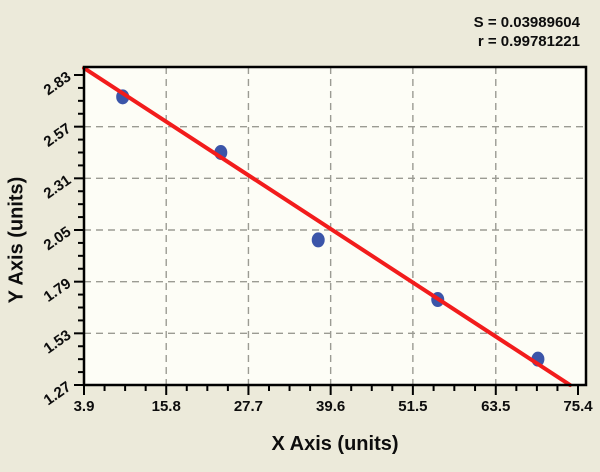  What do you see at coordinates (58, 238) in the screenshot?
I see `y-tick-label: 2.05` at bounding box center [58, 238].